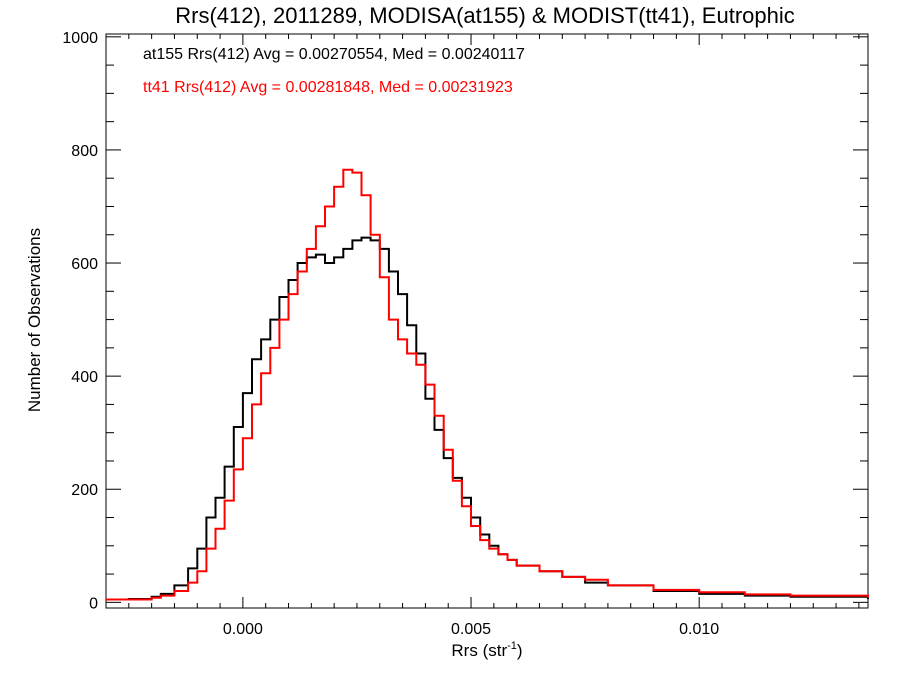  Describe the element at coordinates (84, 490) in the screenshot. I see `y-tick-label: 200` at that location.